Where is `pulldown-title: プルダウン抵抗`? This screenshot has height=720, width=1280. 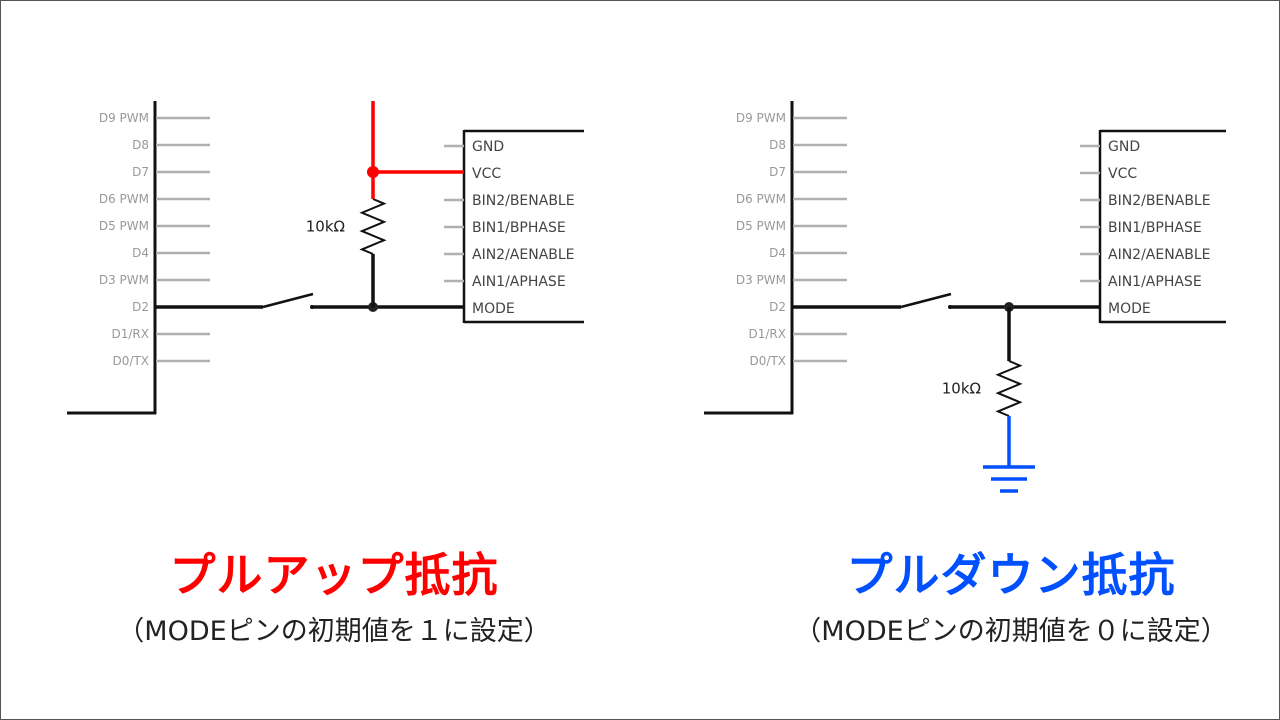 pulldown-title: プルダウン抵抗 is located at coordinates (1011, 575).